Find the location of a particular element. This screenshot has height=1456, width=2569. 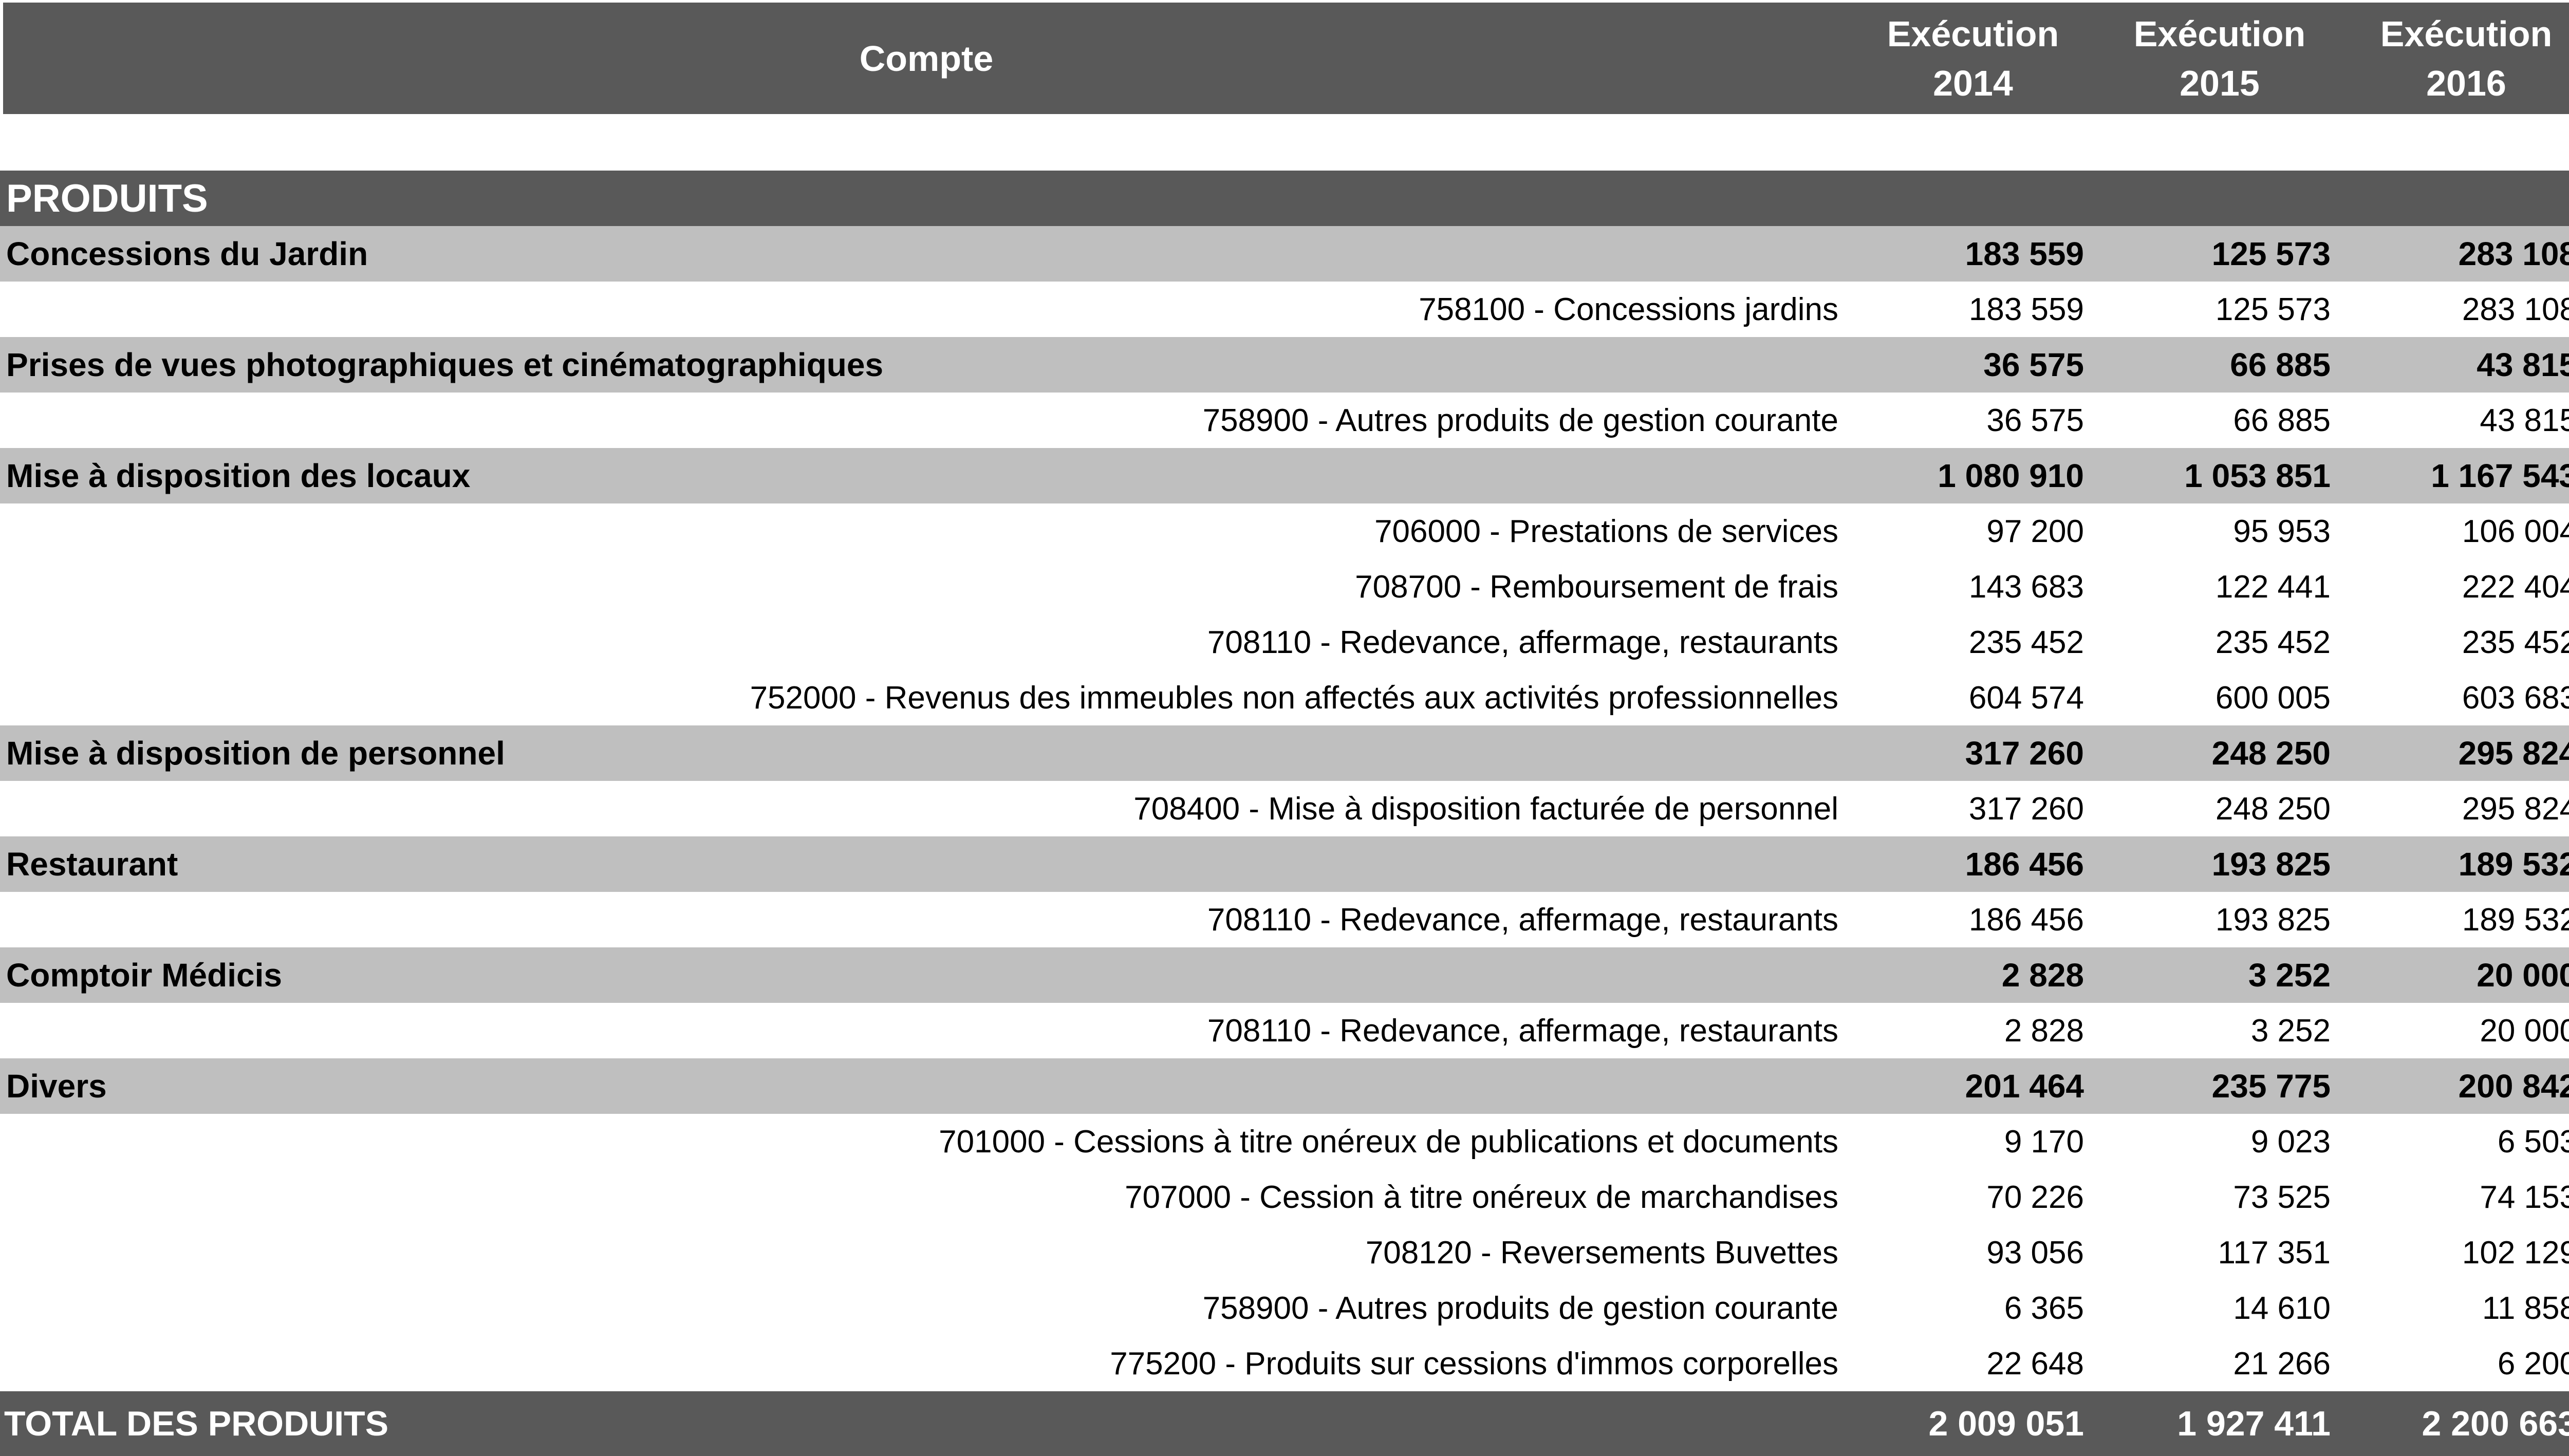

column-header-execution-2014: Exécution 2014 is located at coordinates (1973, 59).